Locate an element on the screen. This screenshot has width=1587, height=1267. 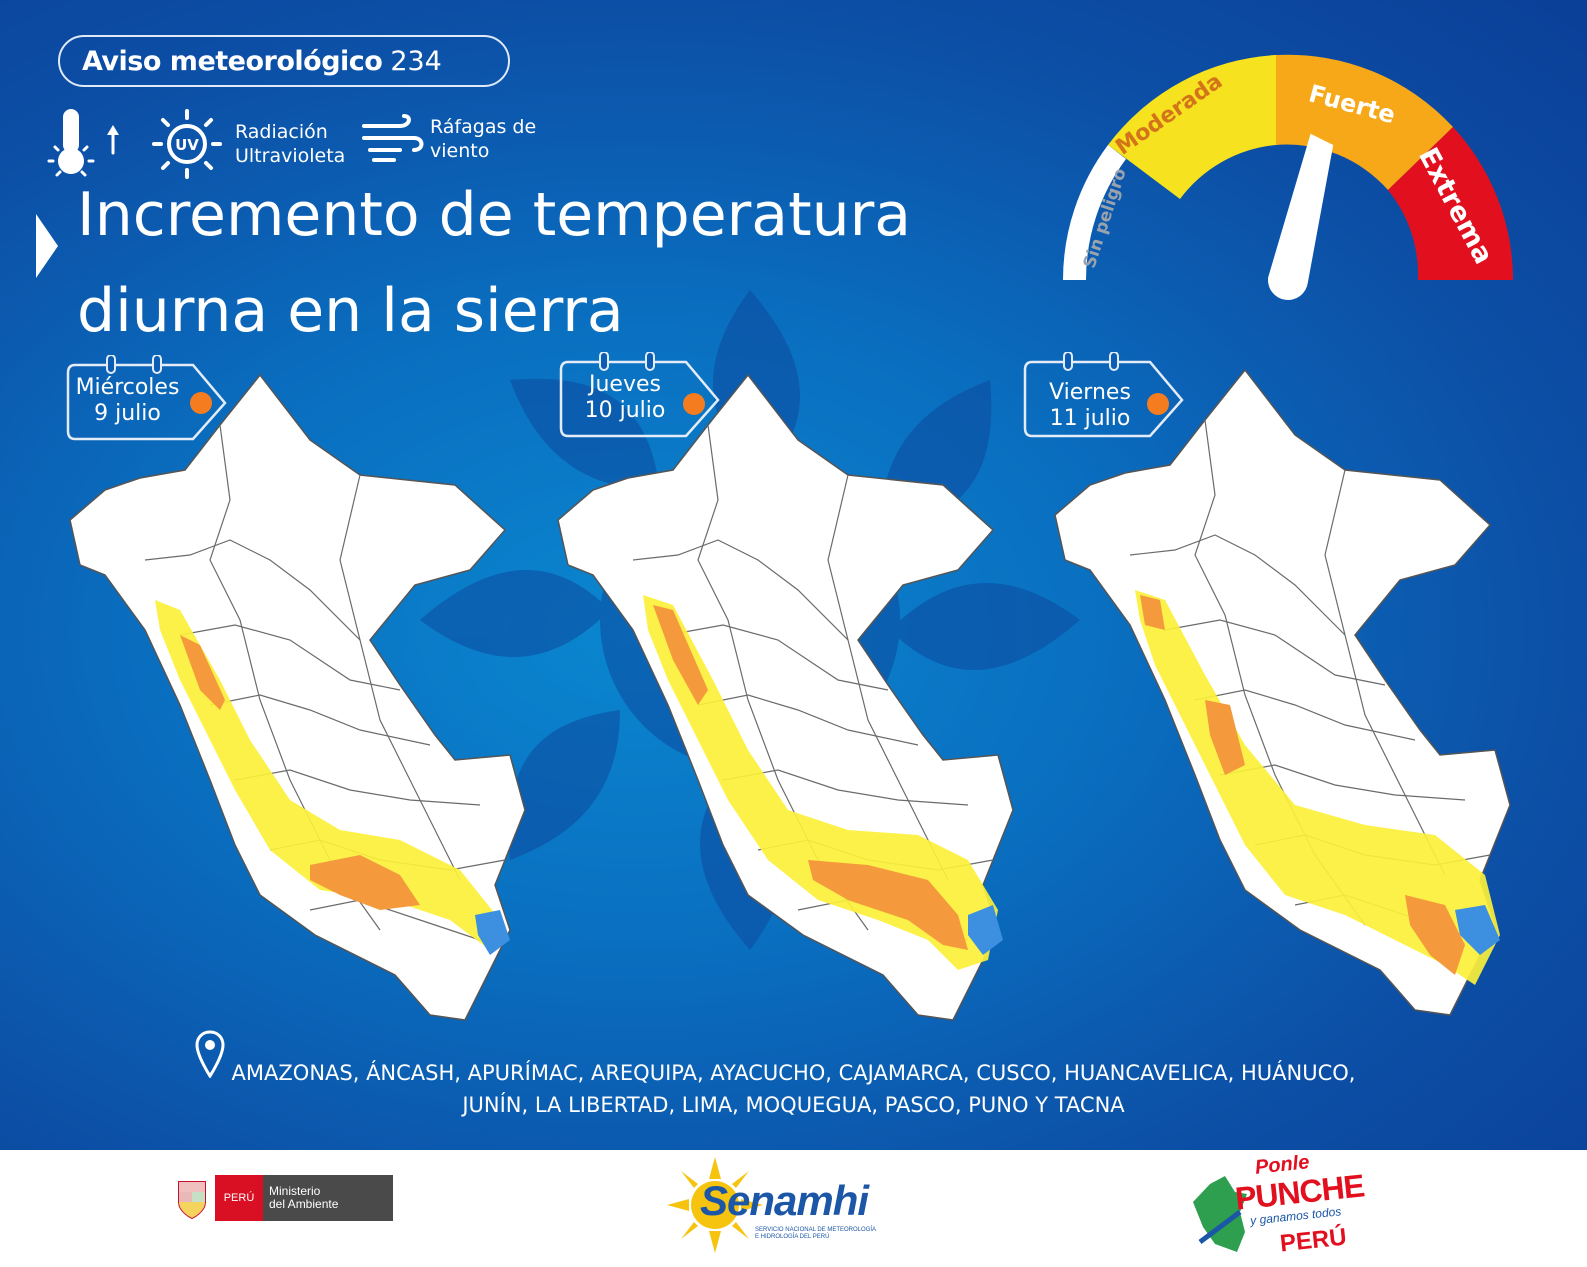
ministry-name-block: Ministerio del Ambiente is located at coordinates (328, 1198).